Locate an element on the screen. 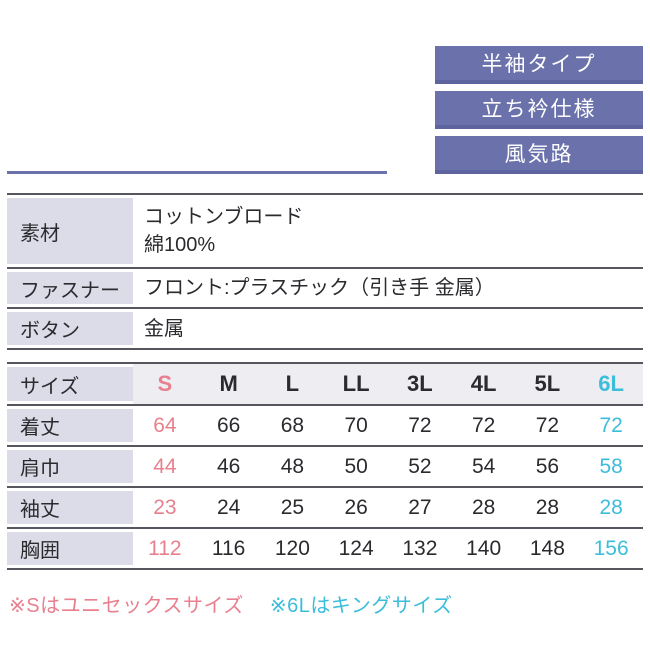 Image resolution: width=650 pixels, height=650 pixels. spec-value-fastener: フロント:プラスチック（引き手 金属） is located at coordinates (319, 288).